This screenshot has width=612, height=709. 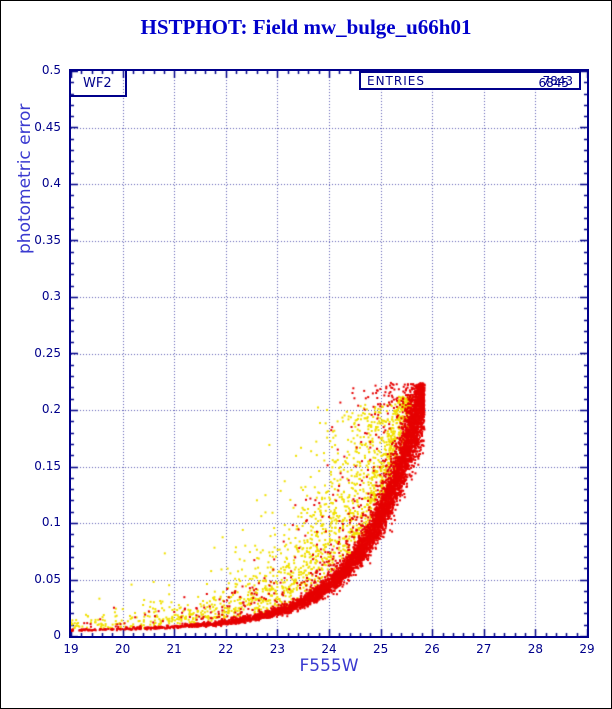 What do you see at coordinates (51, 183) in the screenshot?
I see `y-tick-label: 0.4` at bounding box center [51, 183].